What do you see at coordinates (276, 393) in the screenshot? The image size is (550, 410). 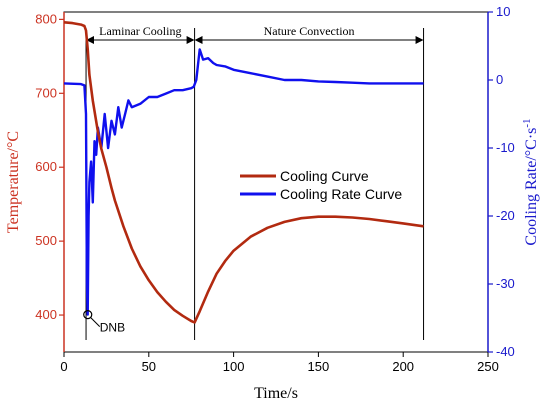 I see `x-axis-title: Time/s` at bounding box center [276, 393].